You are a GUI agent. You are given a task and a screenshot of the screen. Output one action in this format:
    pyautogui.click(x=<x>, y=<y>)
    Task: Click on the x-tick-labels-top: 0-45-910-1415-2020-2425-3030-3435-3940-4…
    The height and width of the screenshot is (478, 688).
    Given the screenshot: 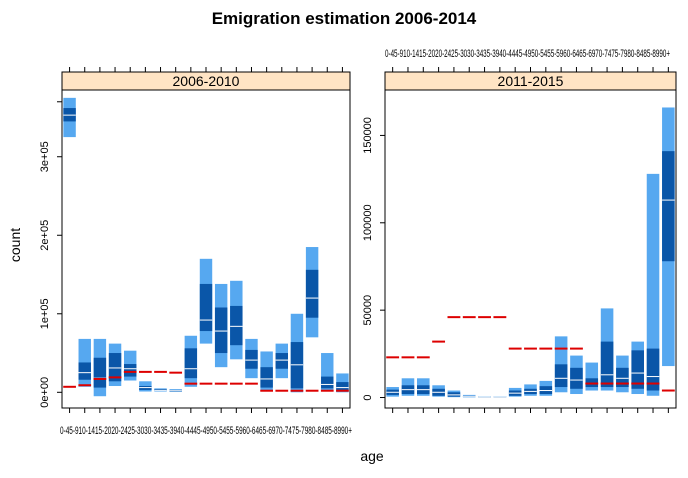 What is the action you would take?
    pyautogui.click(x=527, y=54)
    